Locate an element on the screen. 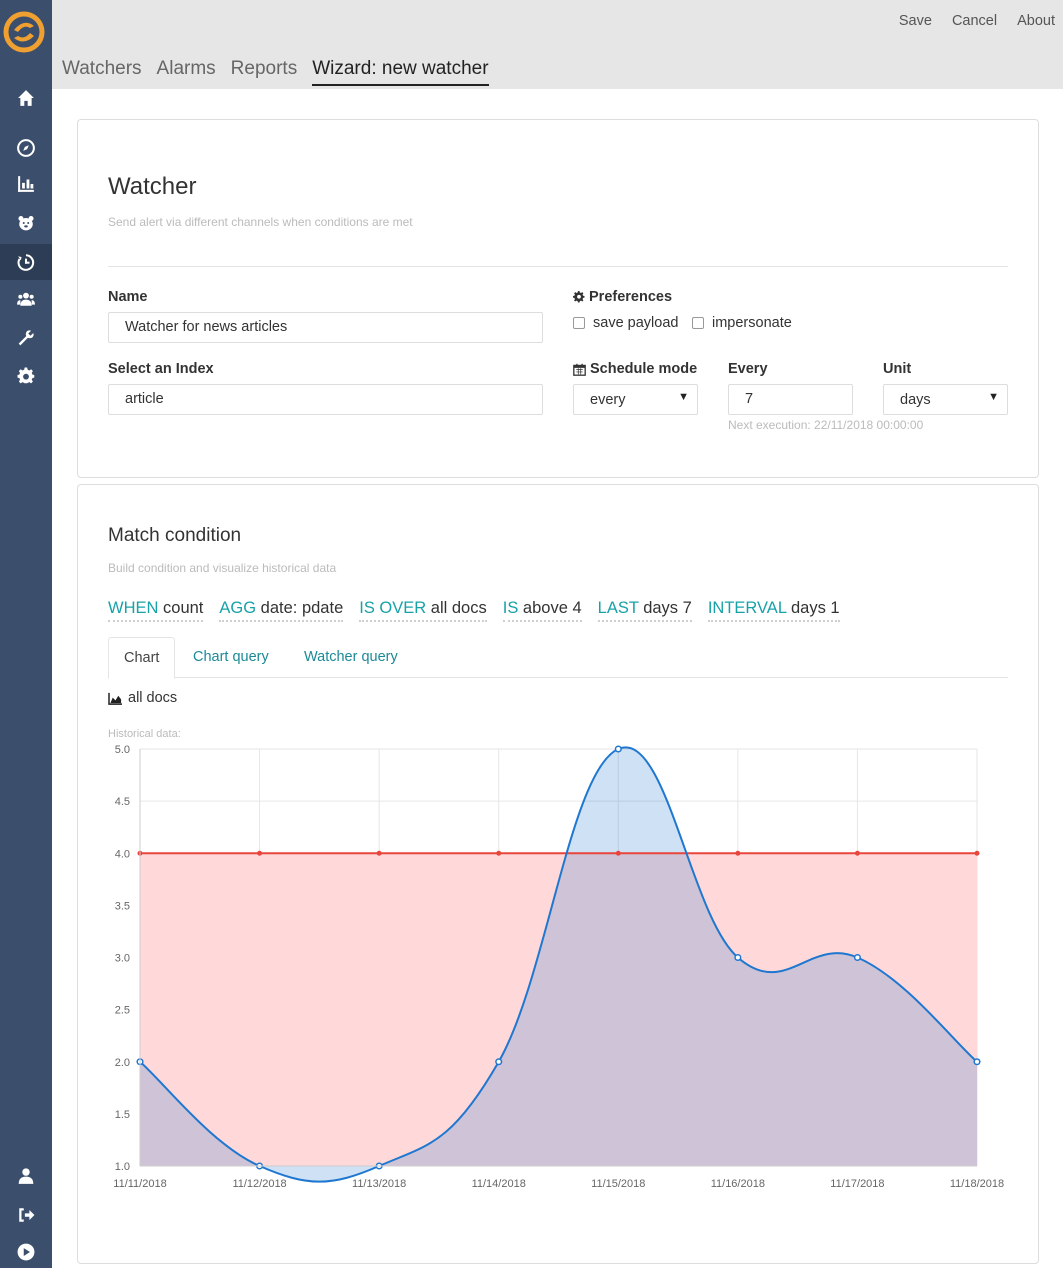  tab-watcher-query: Watcher query is located at coordinates (351, 657).